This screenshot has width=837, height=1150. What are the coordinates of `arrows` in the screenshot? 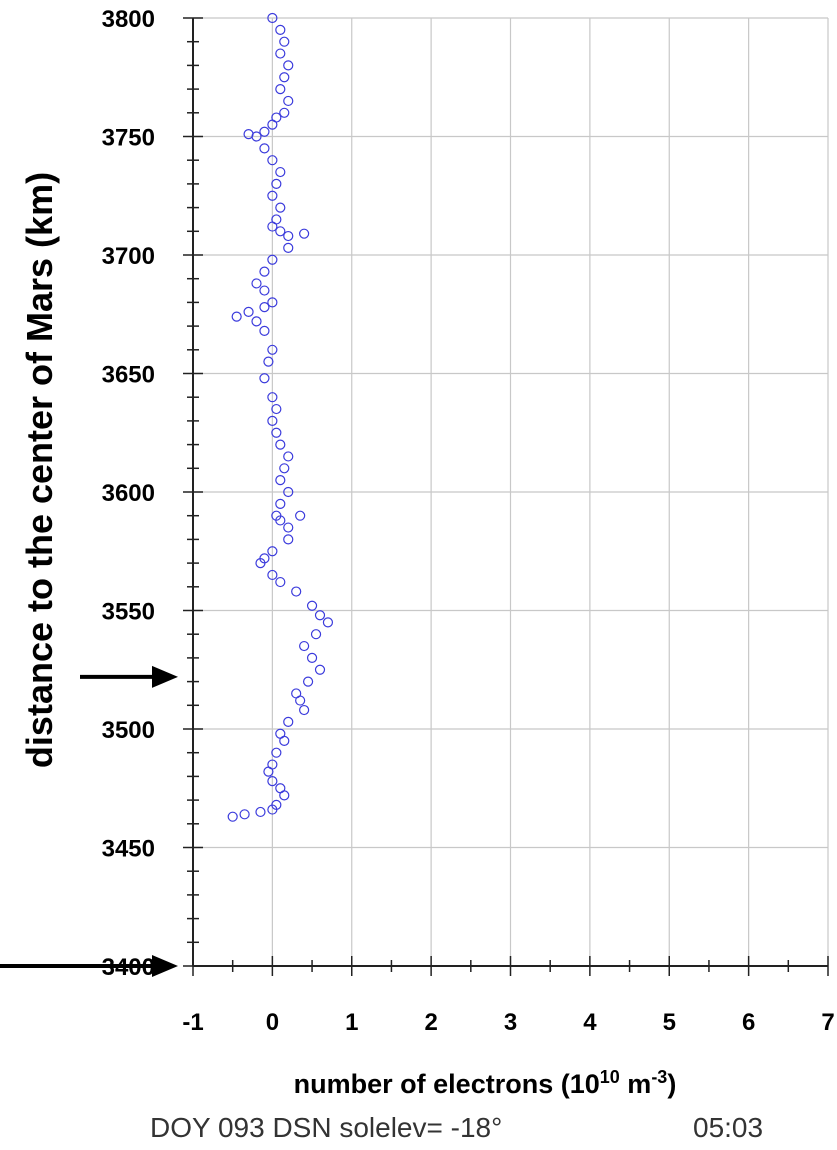 It's located at (89, 821).